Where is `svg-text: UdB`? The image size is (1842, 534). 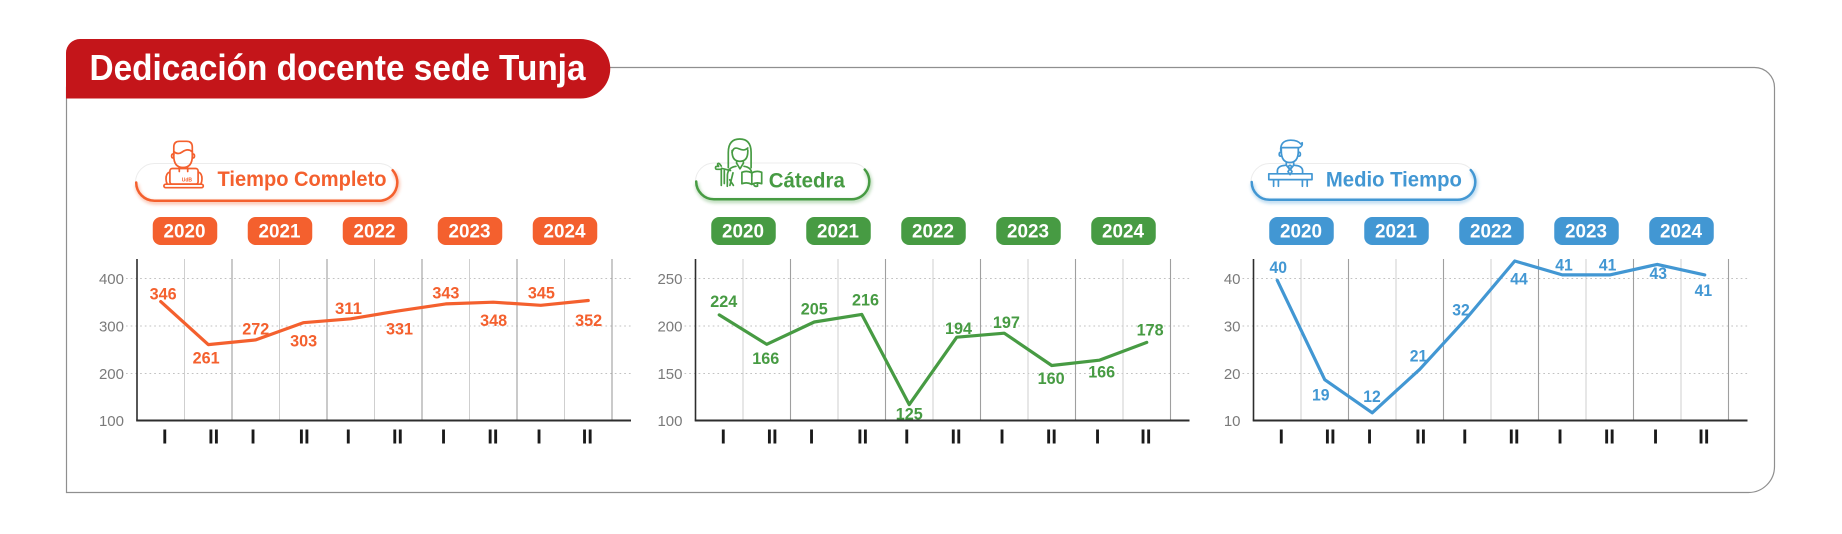 svg-text: UdB is located at coordinates (187, 181).